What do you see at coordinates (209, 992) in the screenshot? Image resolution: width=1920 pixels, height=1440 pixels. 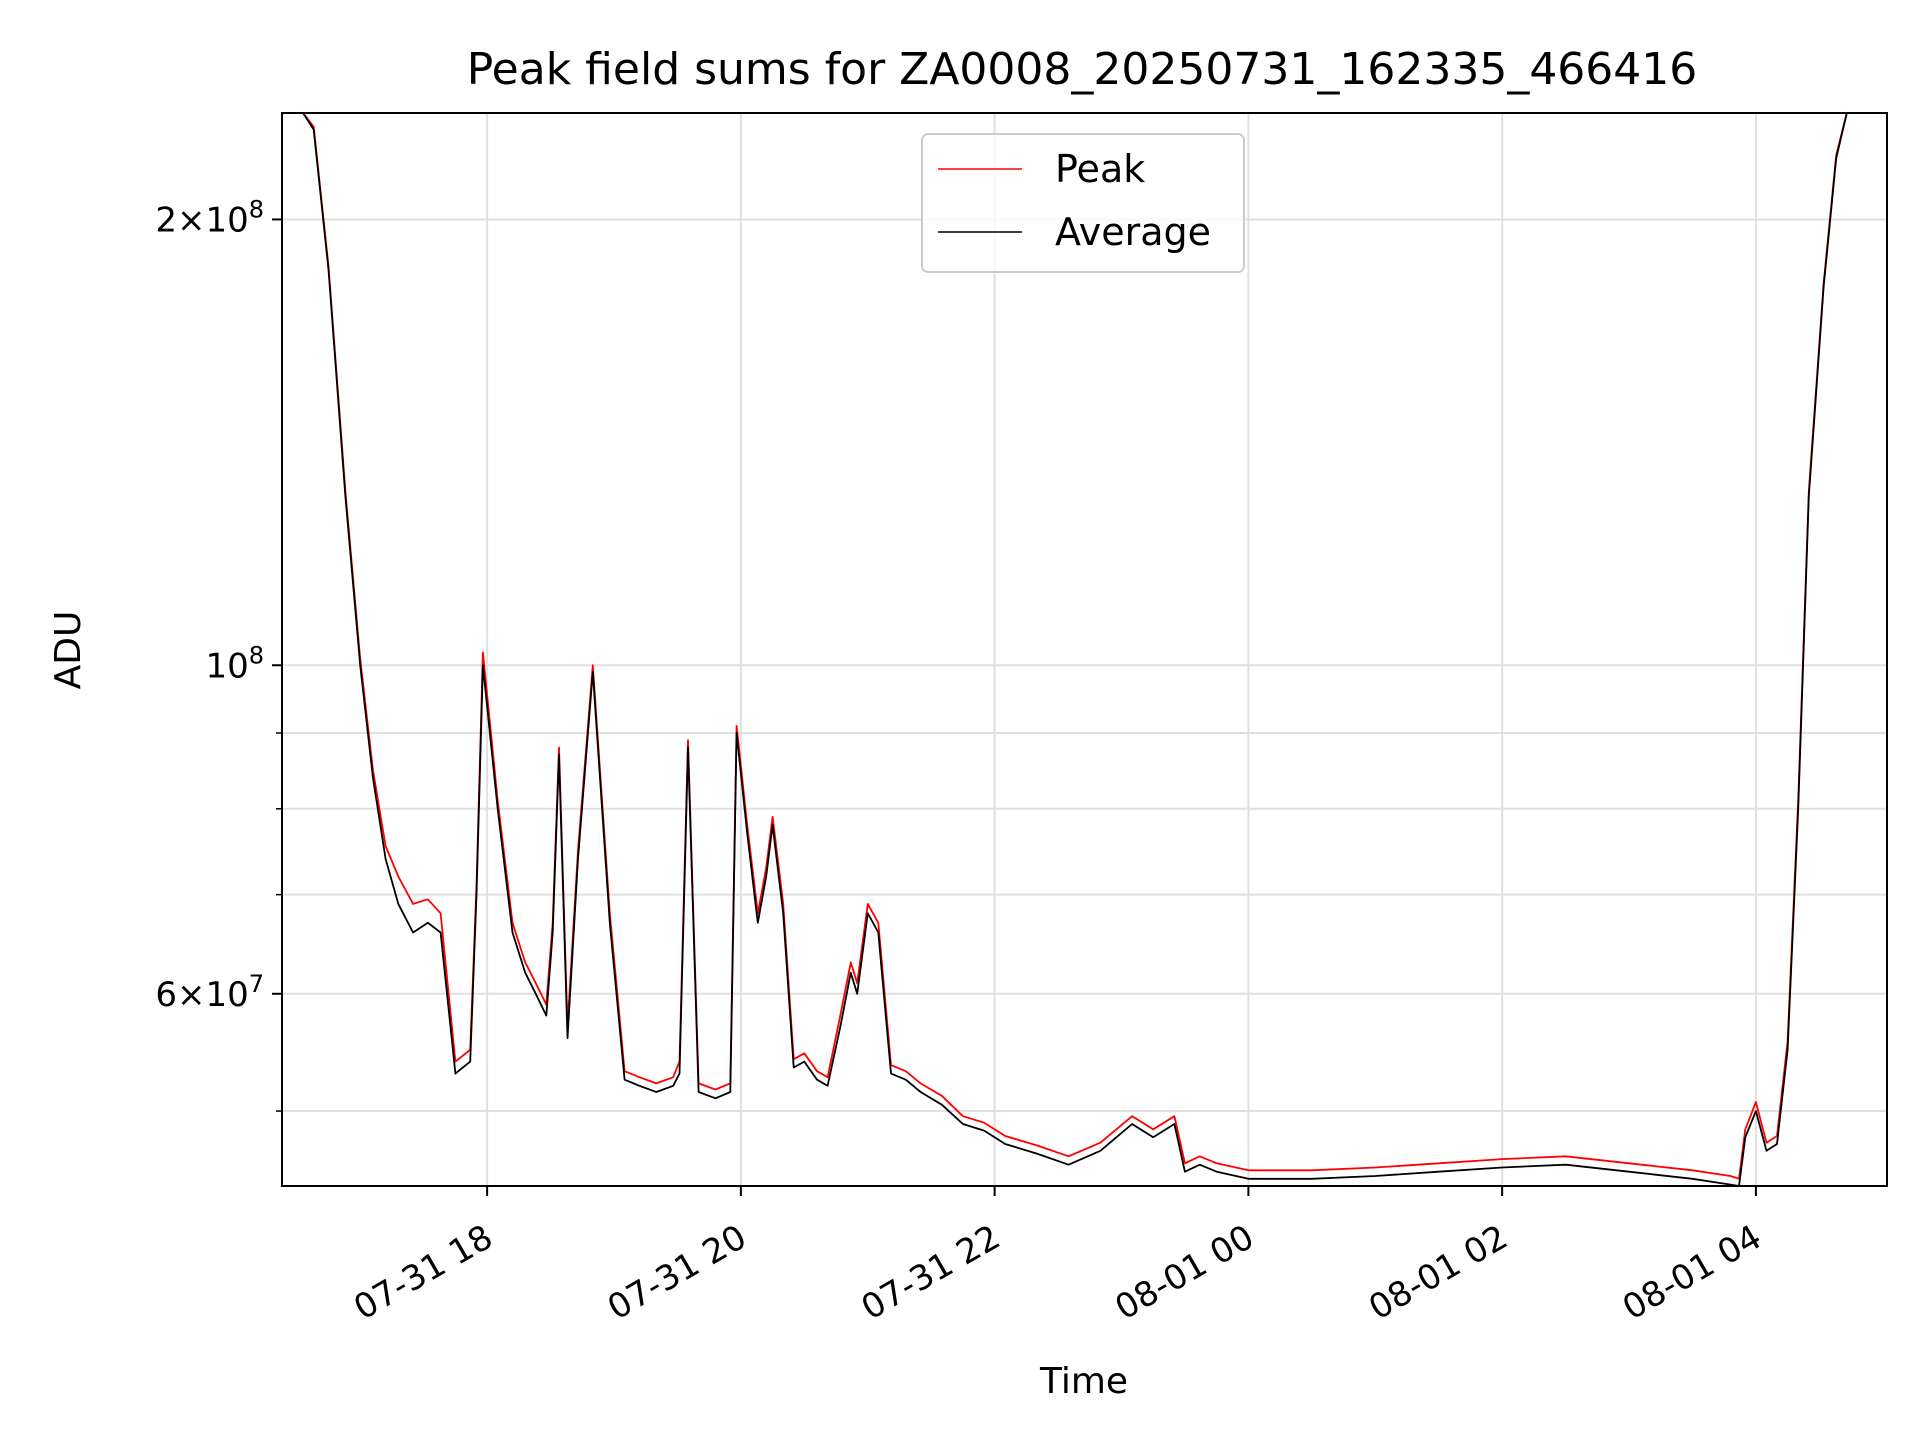 I see `y-tick-label: 6×107` at bounding box center [209, 992].